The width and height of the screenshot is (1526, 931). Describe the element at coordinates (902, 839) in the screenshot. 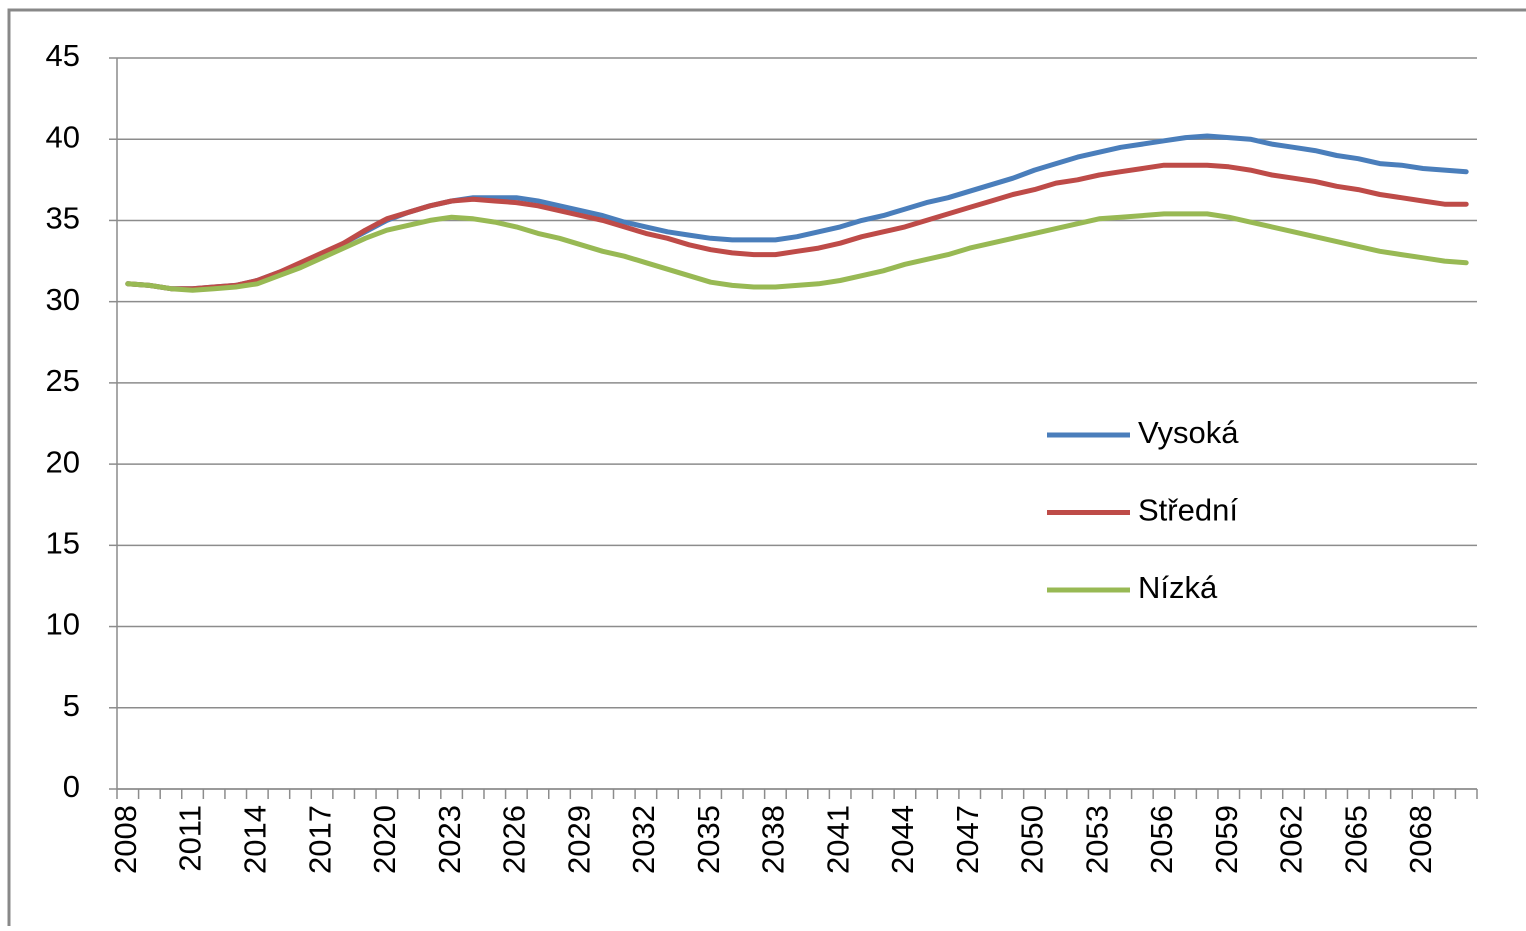

I see `x-tick-label: 2044` at that location.